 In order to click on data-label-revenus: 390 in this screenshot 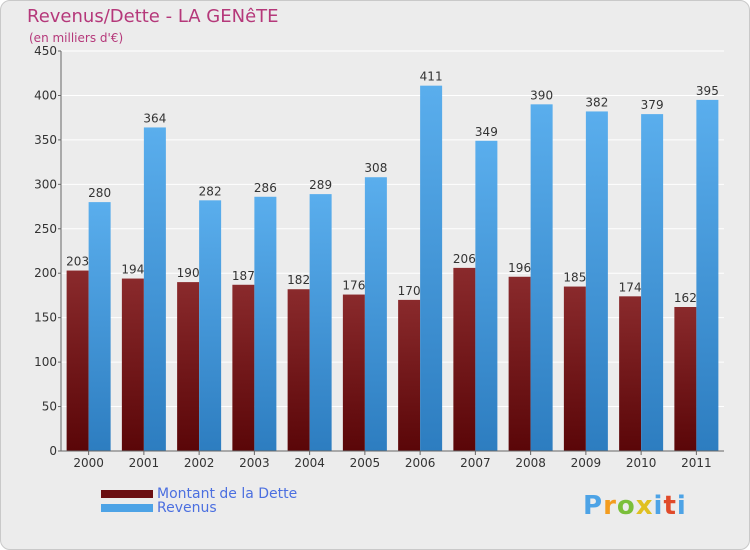, I will do `click(541, 95)`.